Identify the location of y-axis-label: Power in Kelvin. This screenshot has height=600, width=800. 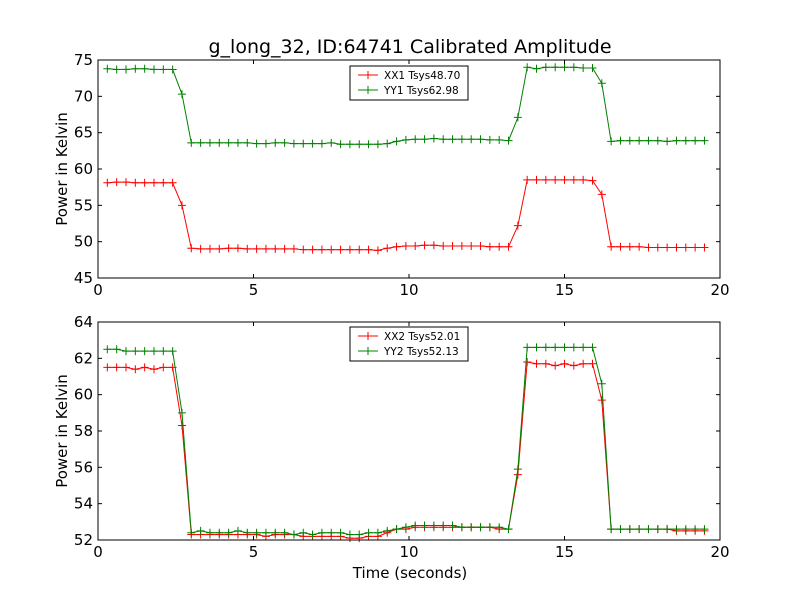
(62, 431).